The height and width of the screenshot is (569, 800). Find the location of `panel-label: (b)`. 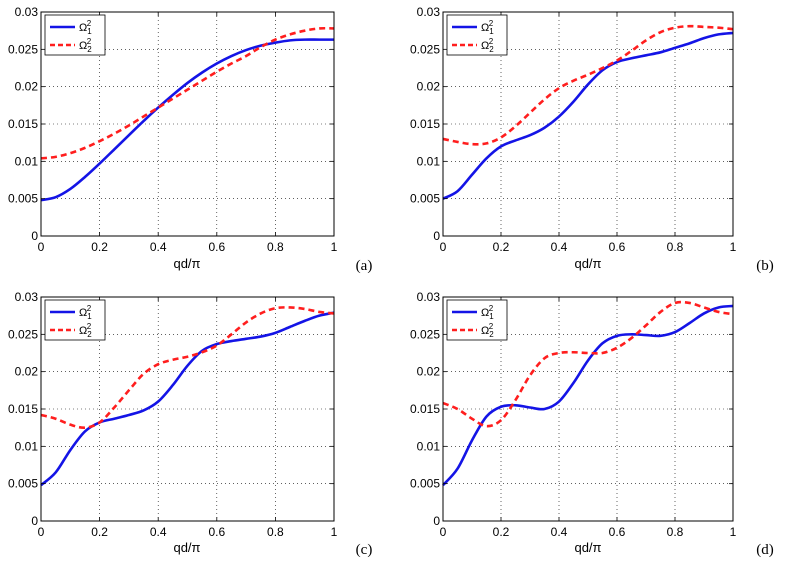

panel-label: (b) is located at coordinates (765, 266).